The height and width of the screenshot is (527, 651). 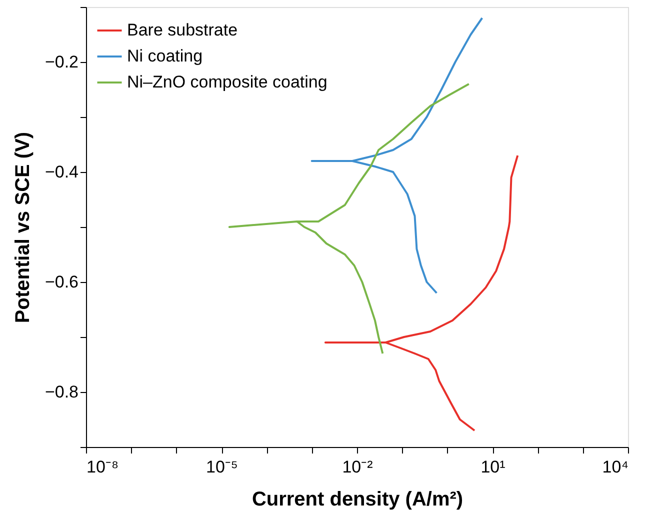 I want to click on y-tick-label: −0.8, so click(x=61, y=392).